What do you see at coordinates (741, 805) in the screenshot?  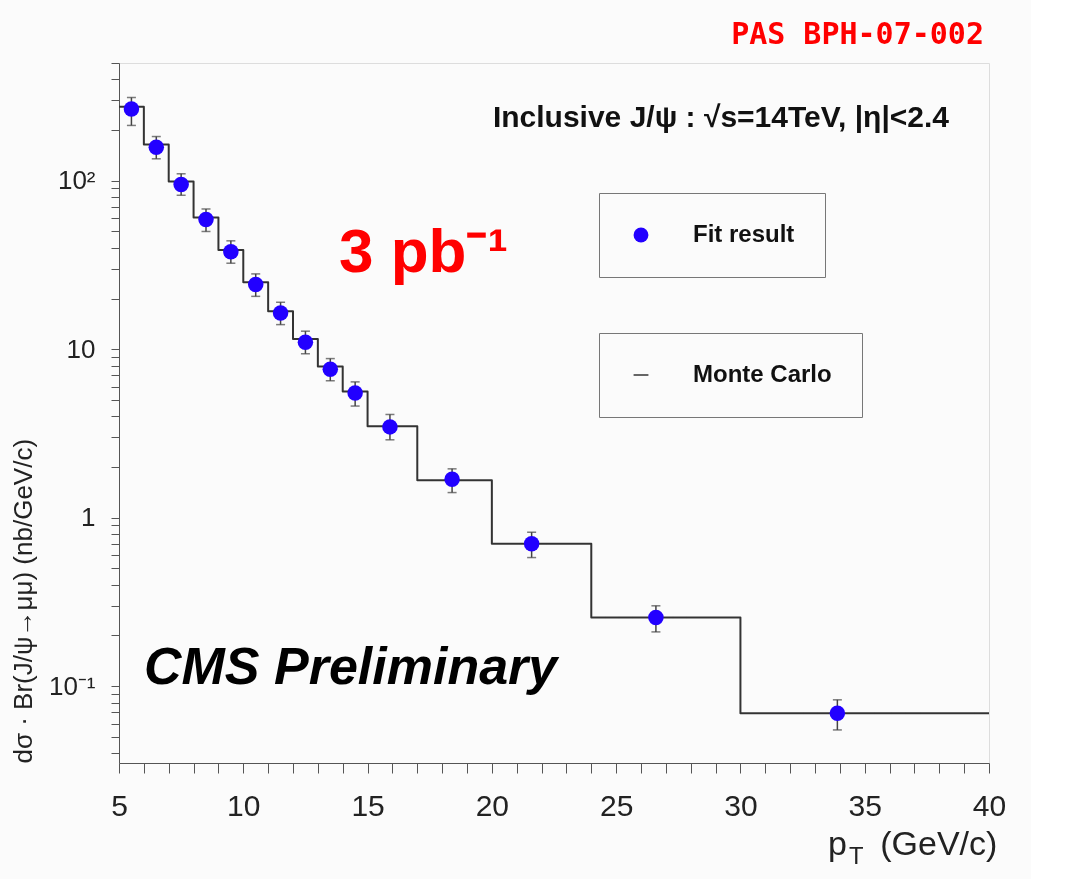 I see `x-tick-label: 30` at bounding box center [741, 805].